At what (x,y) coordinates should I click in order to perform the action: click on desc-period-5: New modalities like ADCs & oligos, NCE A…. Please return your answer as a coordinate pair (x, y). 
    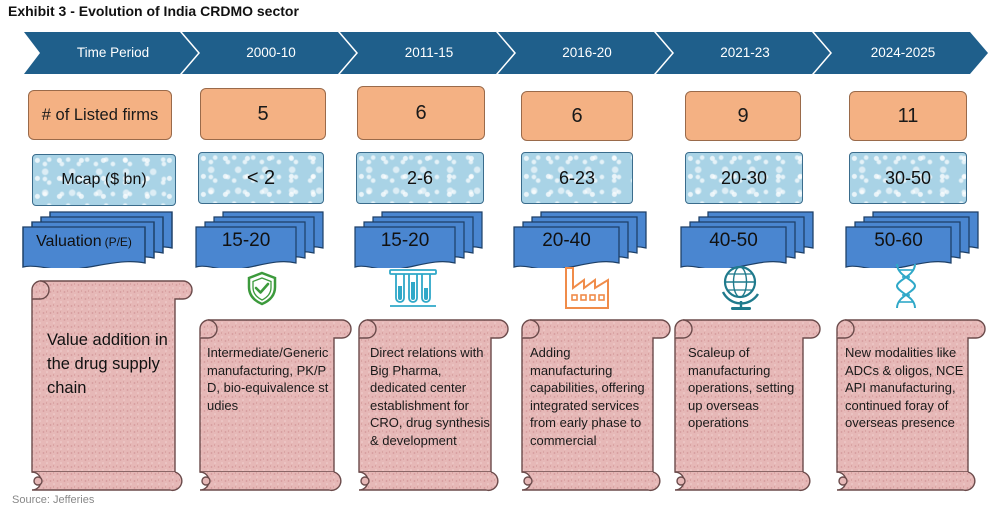
    Looking at the image, I should click on (904, 388).